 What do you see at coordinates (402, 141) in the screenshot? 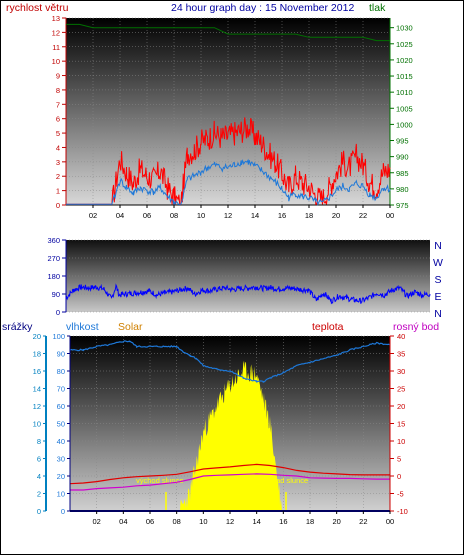
I see `pressure-axis-tick-label: 995` at bounding box center [402, 141].